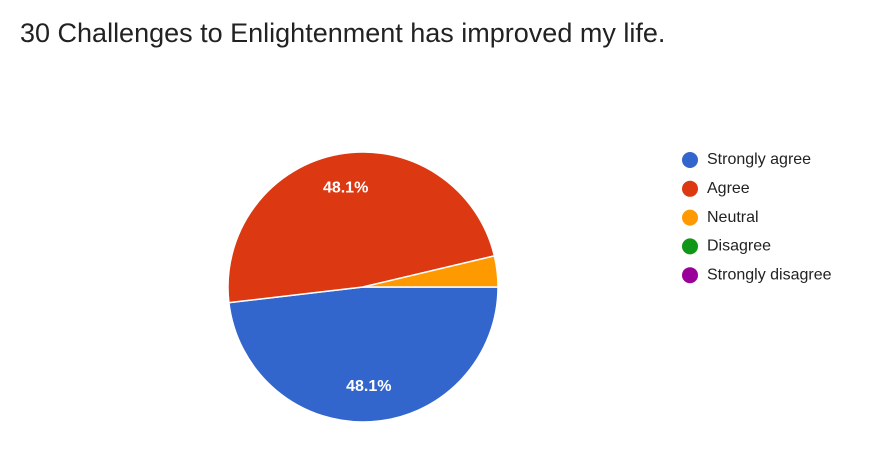 The image size is (881, 458). What do you see at coordinates (739, 246) in the screenshot?
I see `legend-label: Disagree` at bounding box center [739, 246].